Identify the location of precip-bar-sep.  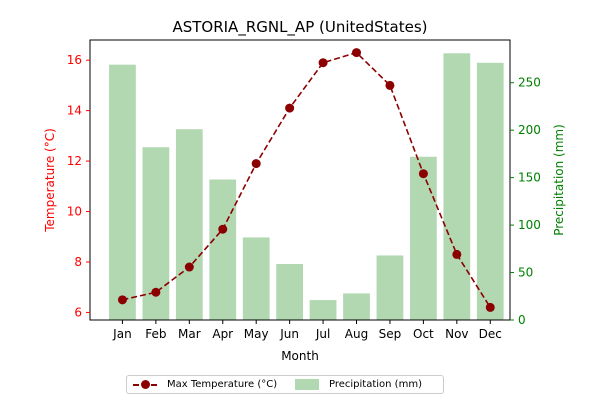
(390, 287).